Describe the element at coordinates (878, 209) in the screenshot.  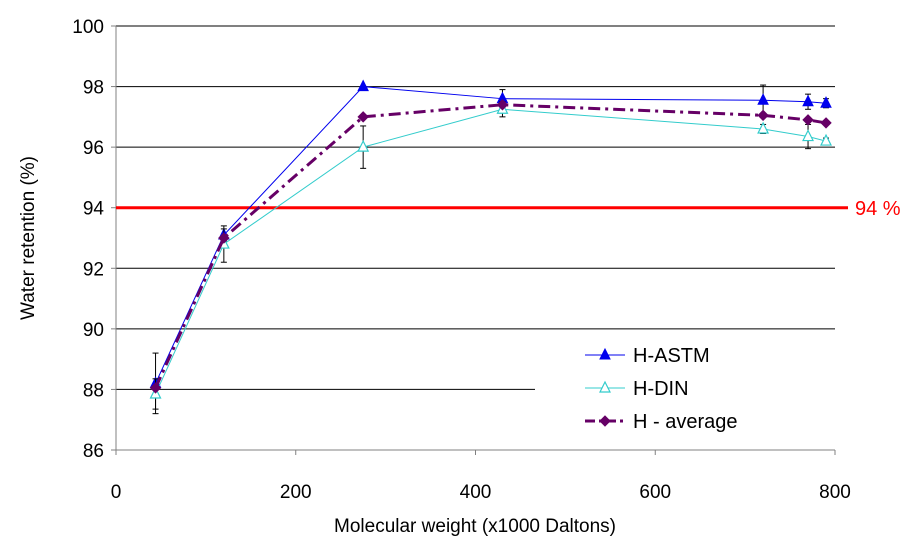
I see `reference-line-label: 94 %` at that location.